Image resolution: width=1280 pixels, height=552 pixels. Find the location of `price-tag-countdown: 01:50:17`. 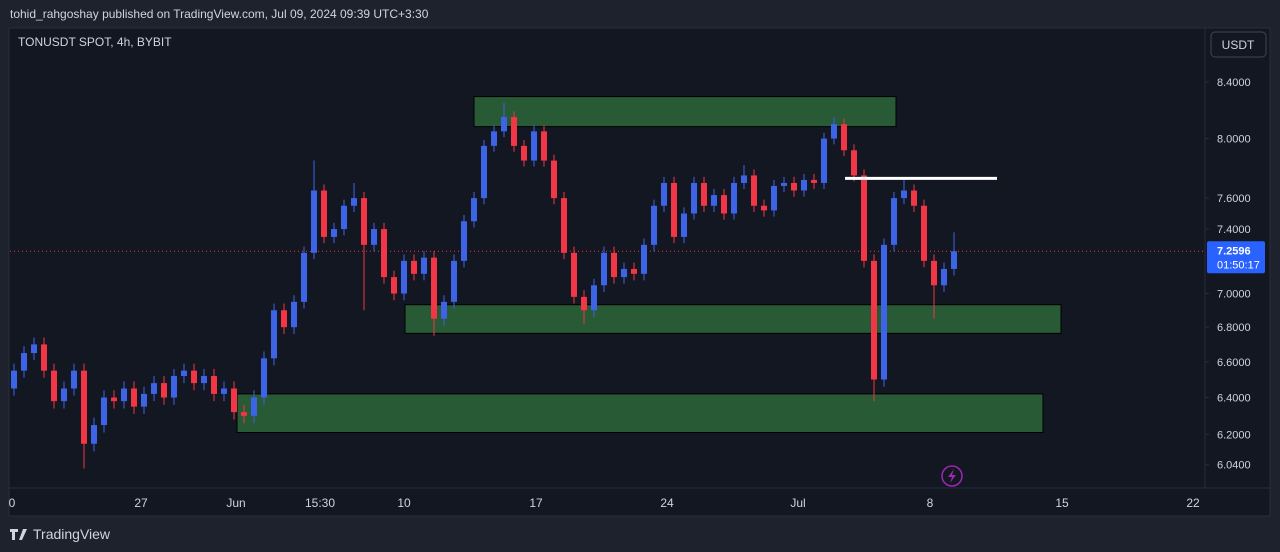

price-tag-countdown: 01:50:17 is located at coordinates (1238, 265).